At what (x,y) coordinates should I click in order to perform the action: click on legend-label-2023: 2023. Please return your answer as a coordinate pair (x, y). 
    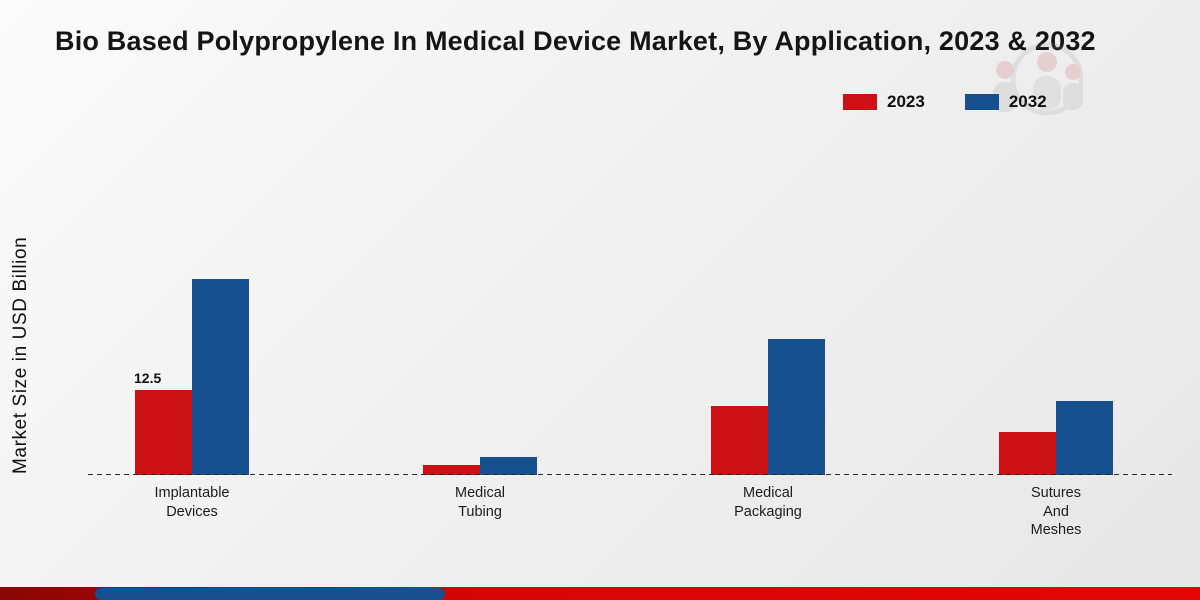
    Looking at the image, I should click on (906, 101).